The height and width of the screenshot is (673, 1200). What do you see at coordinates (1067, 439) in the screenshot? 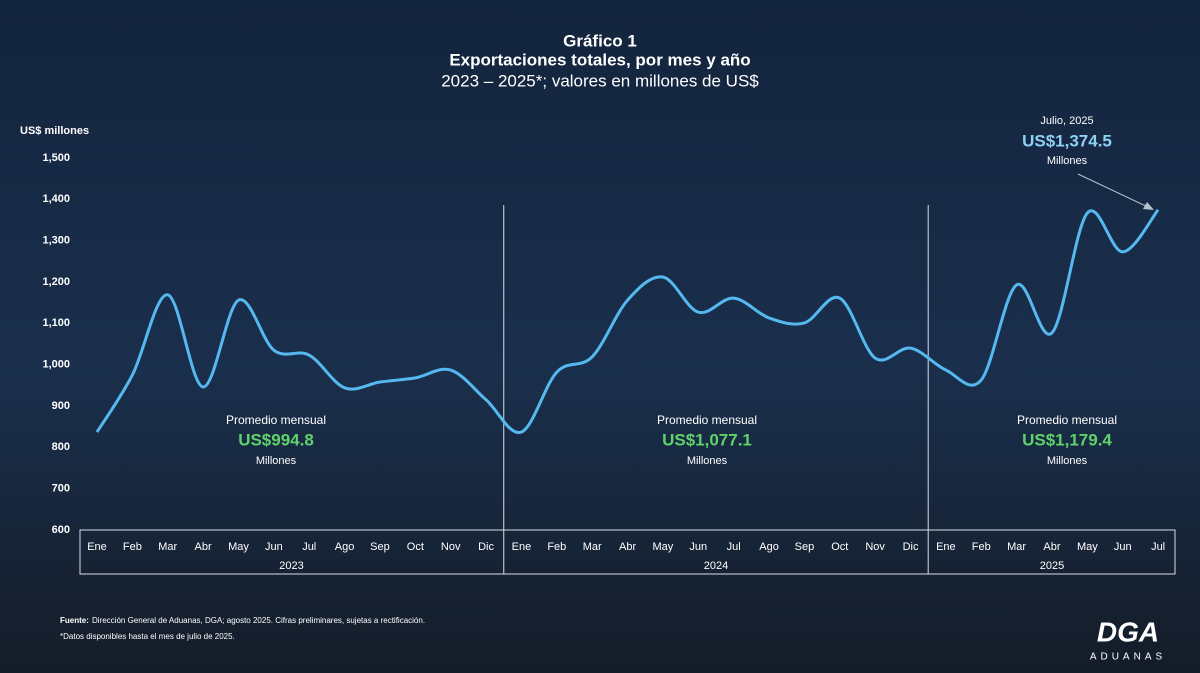
I see `average-value: US$1,179.4` at bounding box center [1067, 439].